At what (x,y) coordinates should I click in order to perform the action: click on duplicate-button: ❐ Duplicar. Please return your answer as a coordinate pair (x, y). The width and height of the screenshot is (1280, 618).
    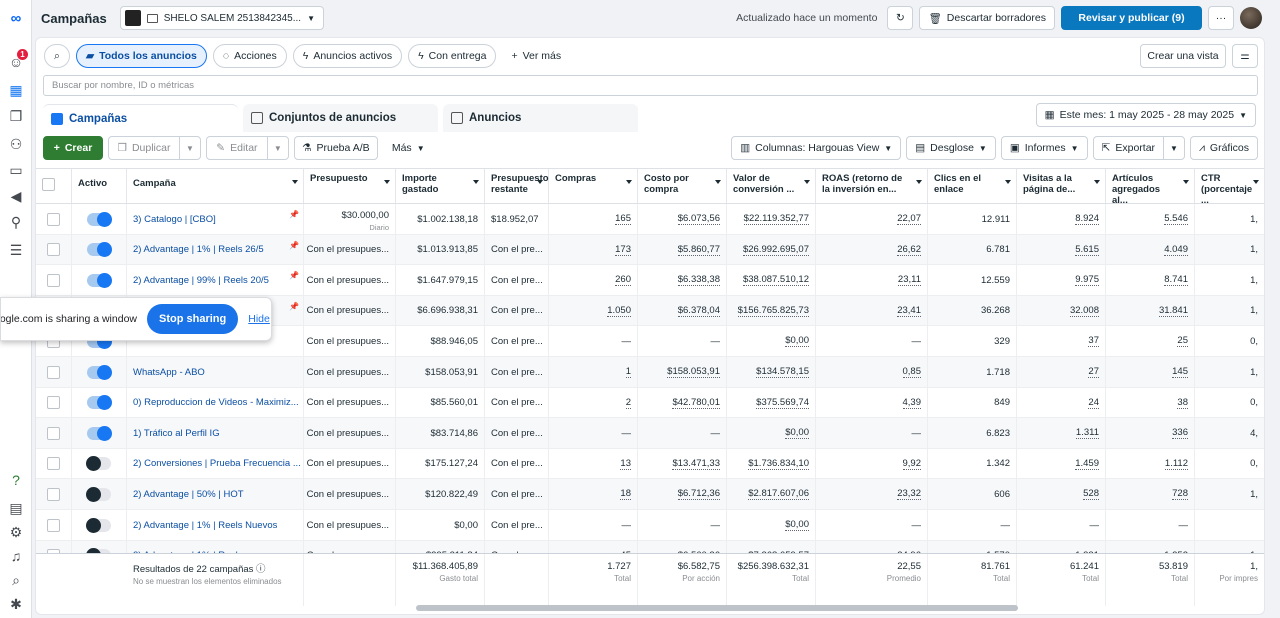
    Looking at the image, I should click on (144, 148).